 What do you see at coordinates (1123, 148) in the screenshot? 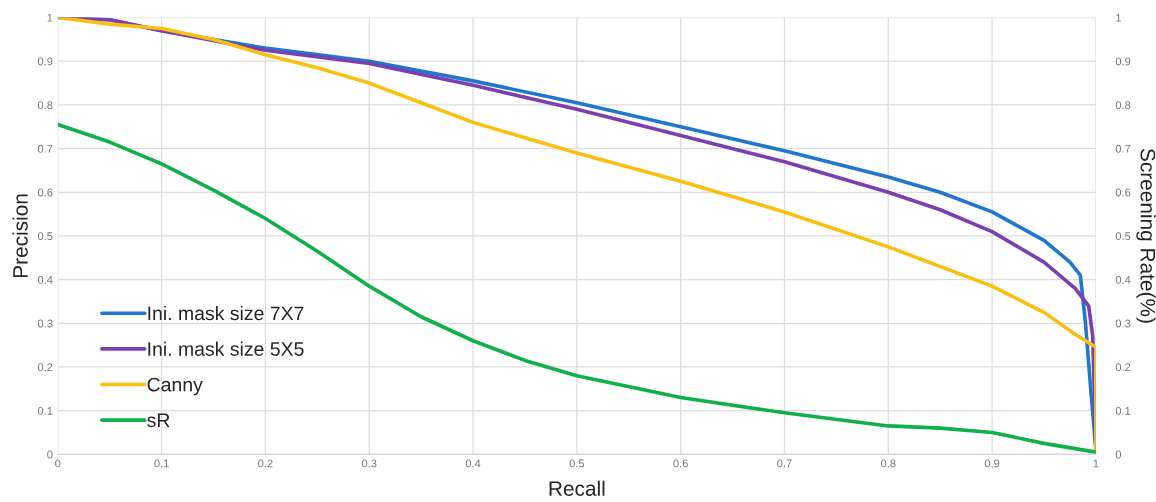
I see `y2-tick-label: 0.7` at bounding box center [1123, 148].